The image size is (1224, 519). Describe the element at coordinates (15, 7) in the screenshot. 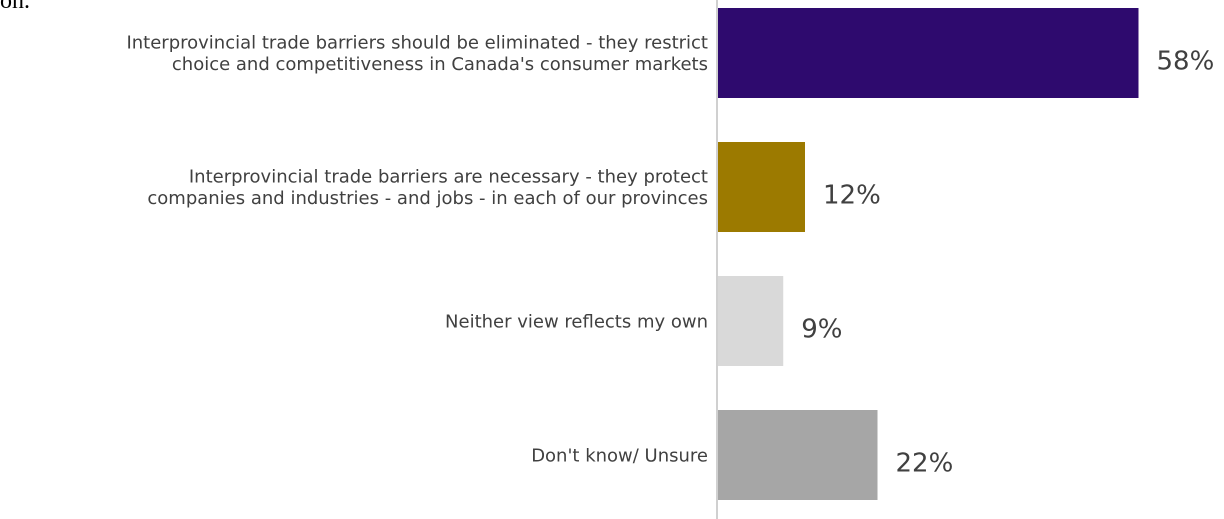

I see `chart-title: on.` at that location.